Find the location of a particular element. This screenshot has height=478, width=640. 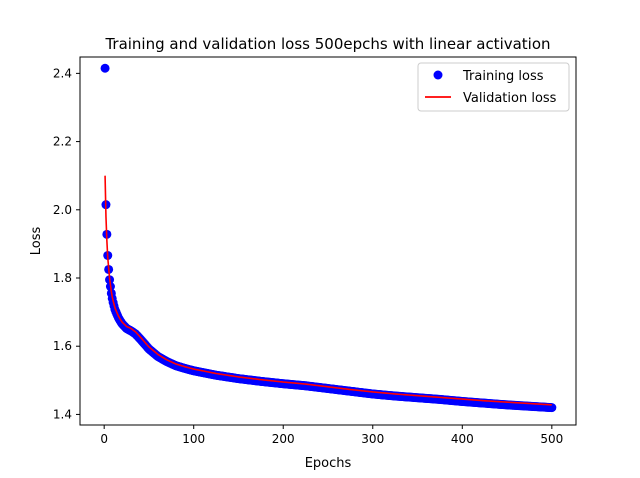

y-axis-label: Loss is located at coordinates (36, 241).